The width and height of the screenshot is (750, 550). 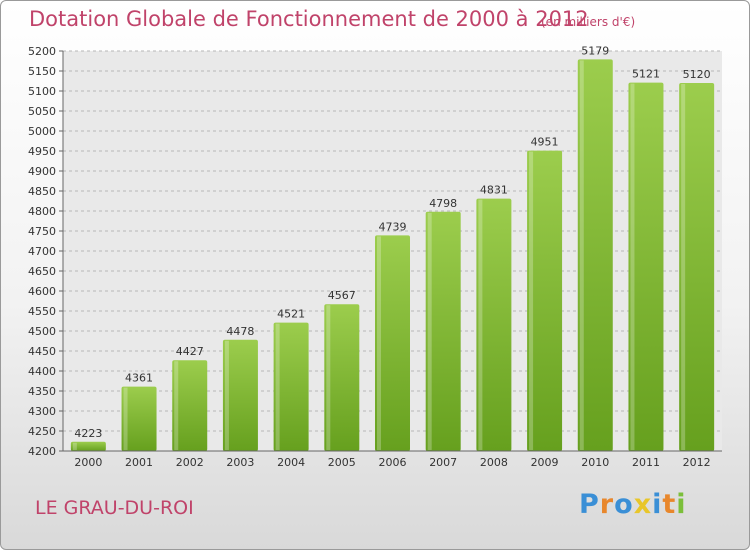 What do you see at coordinates (291, 314) in the screenshot?
I see `bar-value-label: 4521` at bounding box center [291, 314].